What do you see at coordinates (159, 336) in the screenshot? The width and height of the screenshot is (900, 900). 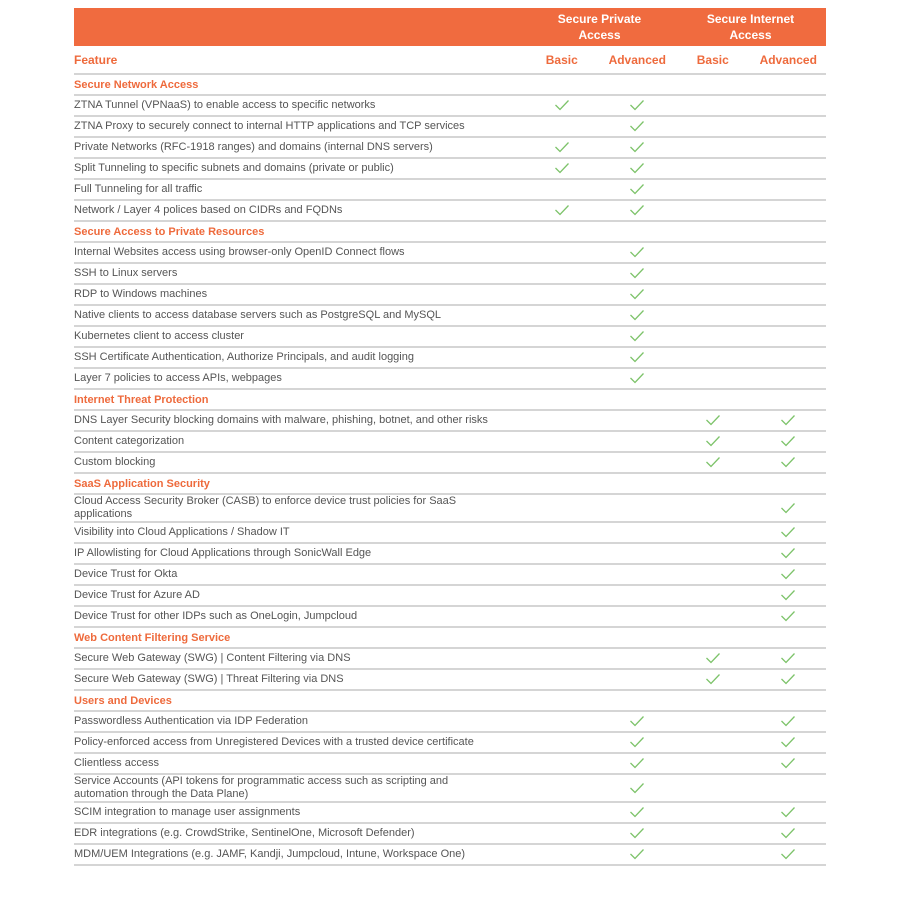 I see `feature-name: Kubernetes client to access cluster` at bounding box center [159, 336].